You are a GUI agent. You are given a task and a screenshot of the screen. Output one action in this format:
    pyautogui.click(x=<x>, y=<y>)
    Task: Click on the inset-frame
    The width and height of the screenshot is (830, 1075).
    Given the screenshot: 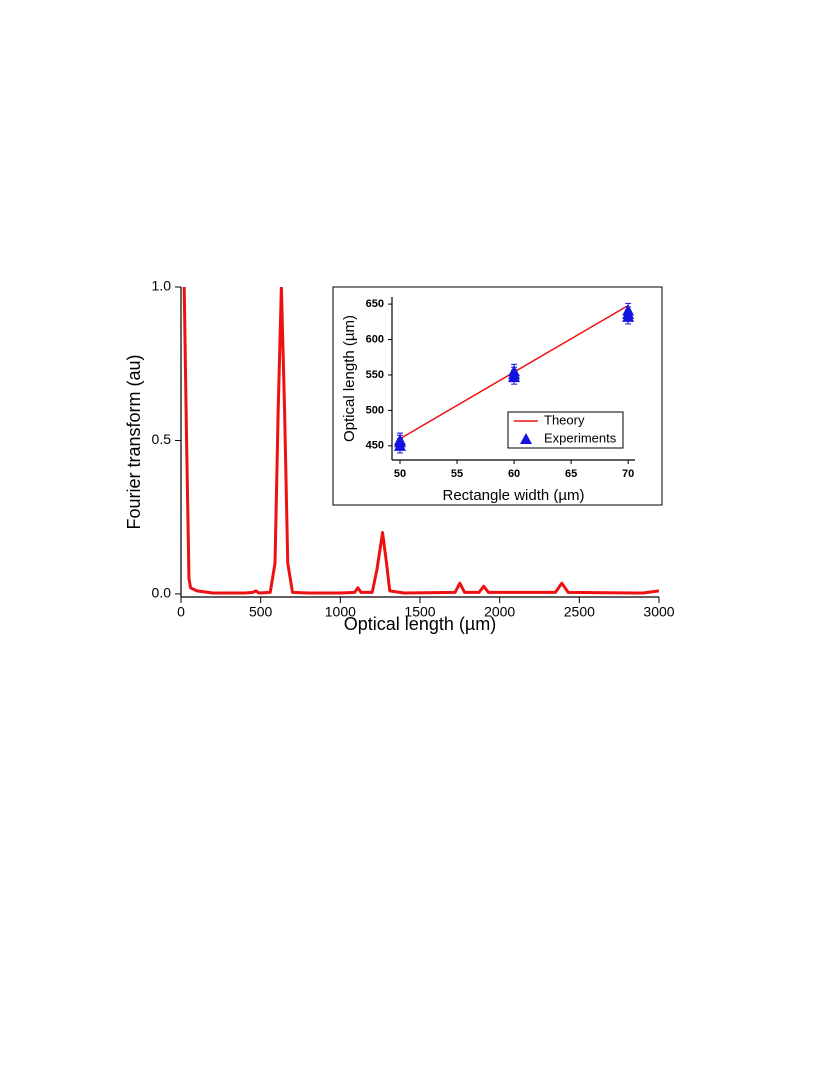 What is the action you would take?
    pyautogui.click(x=497, y=396)
    